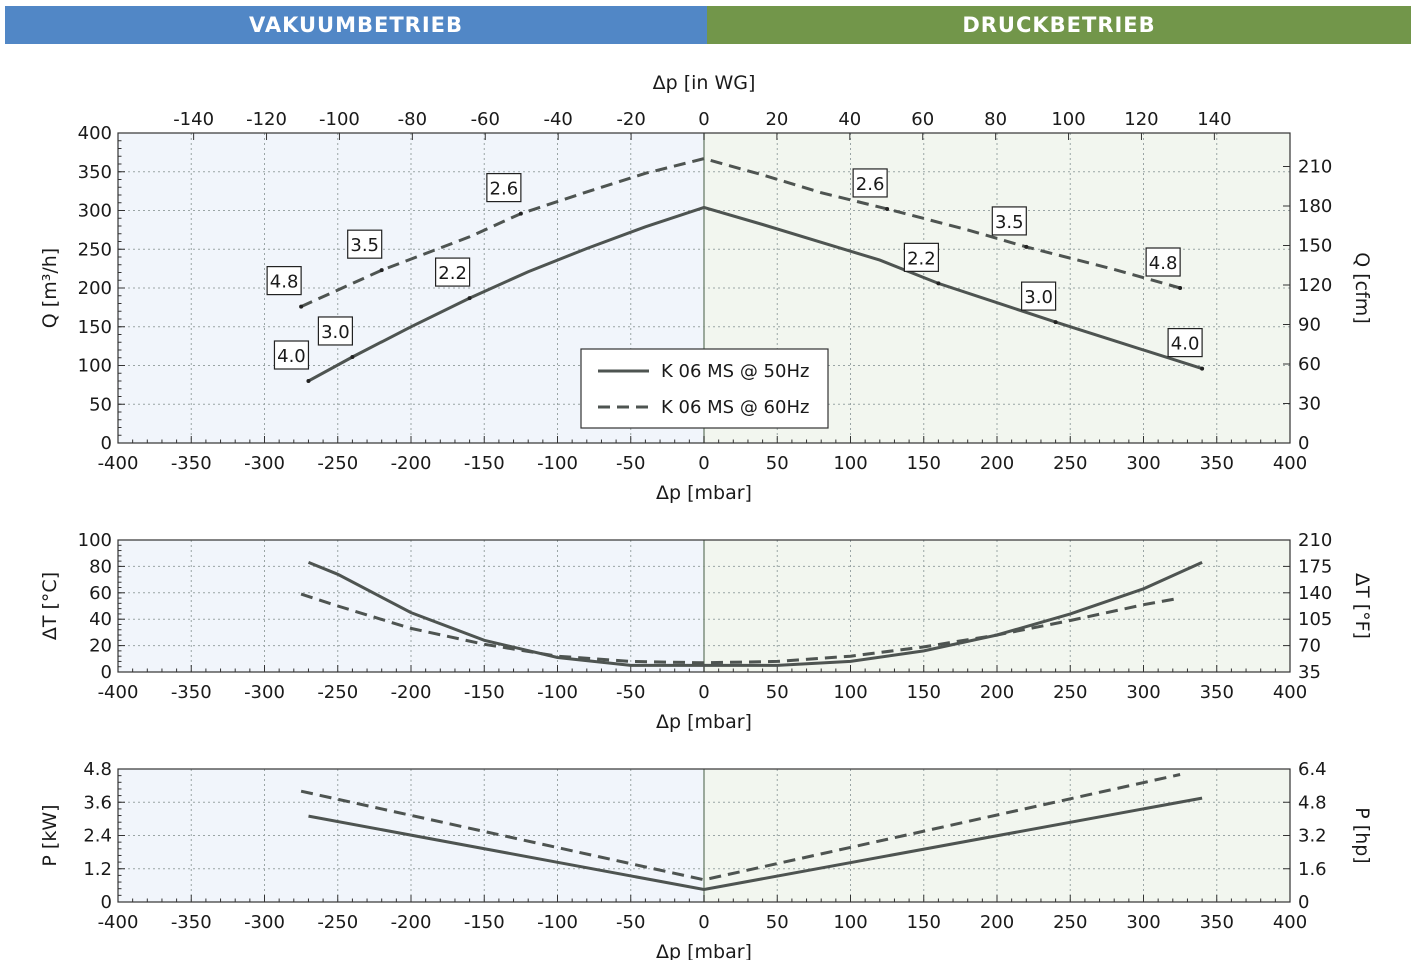  What do you see at coordinates (870, 184) in the screenshot?
I see `annotation-label: 2.6` at bounding box center [870, 184].